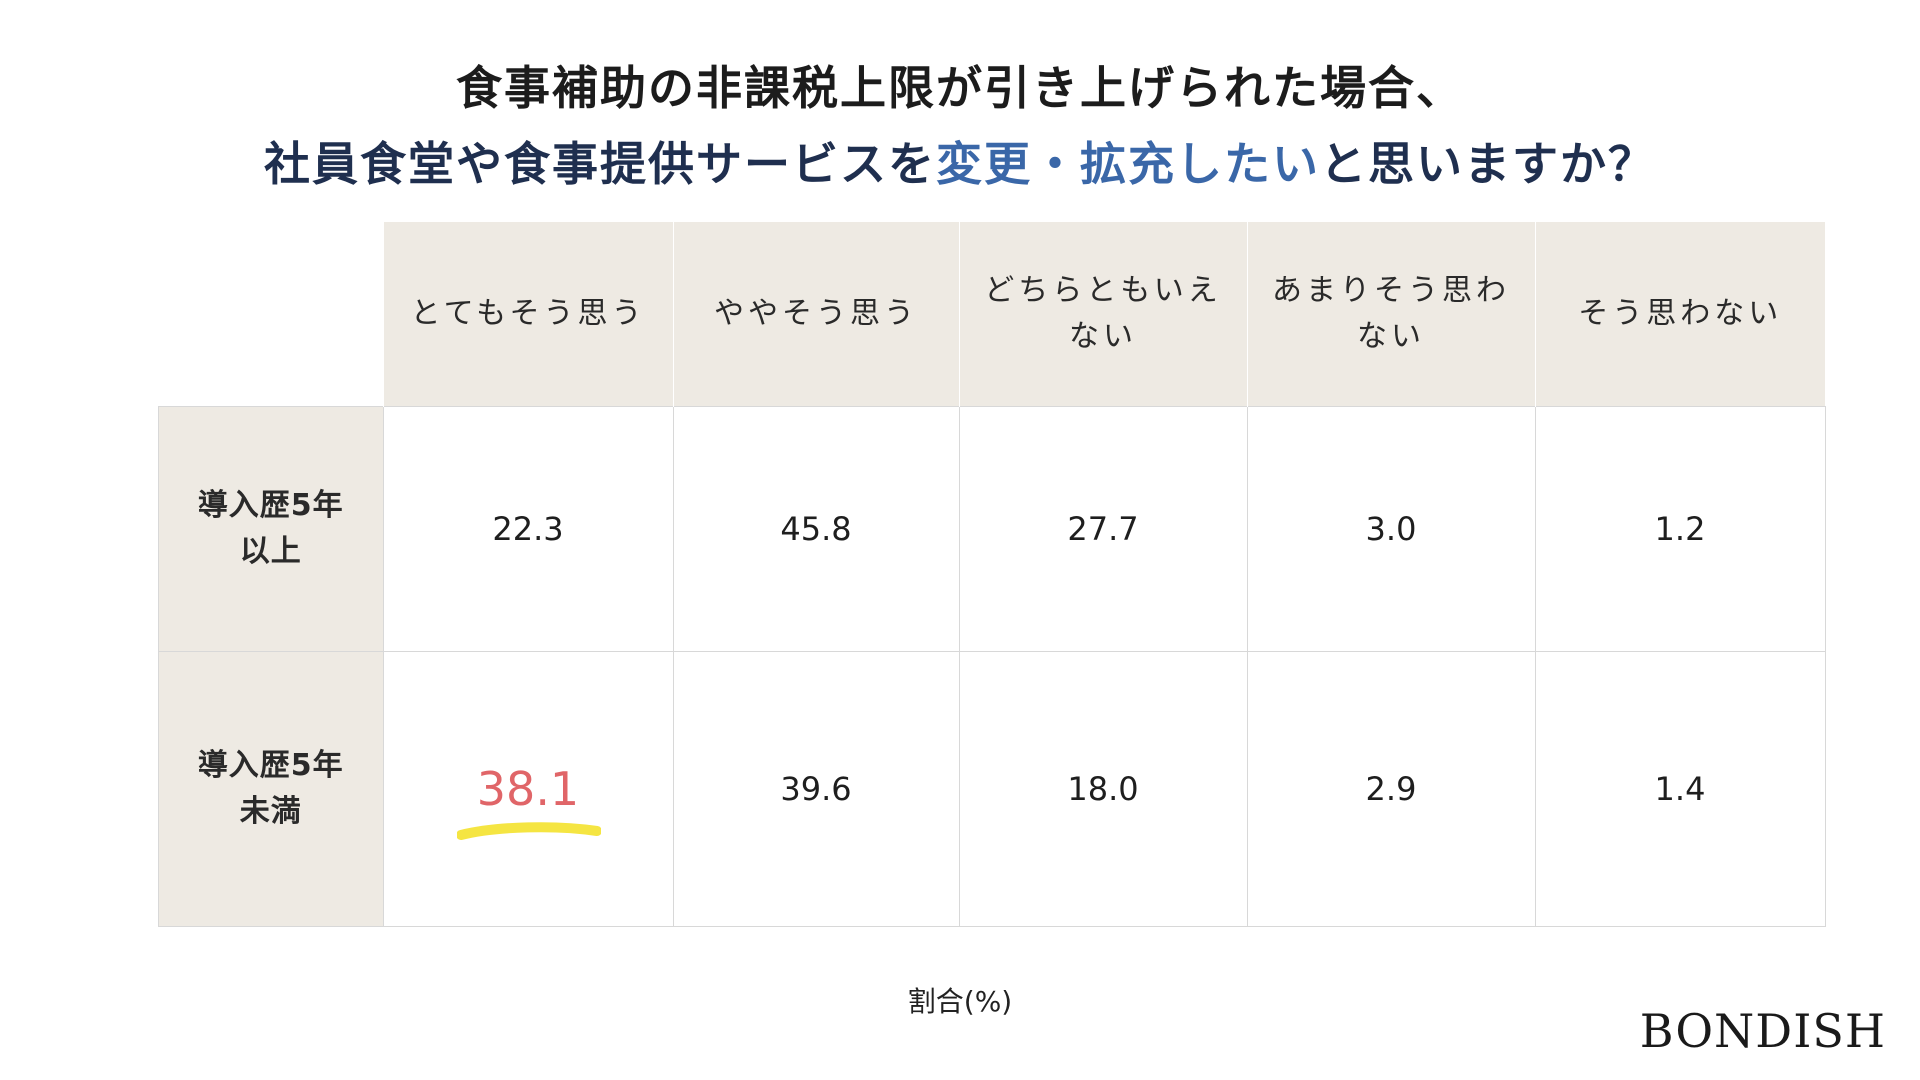  Describe the element at coordinates (600, 164) in the screenshot. I see `title-line2-part-a: 社員食堂や食事提供サービスを` at that location.